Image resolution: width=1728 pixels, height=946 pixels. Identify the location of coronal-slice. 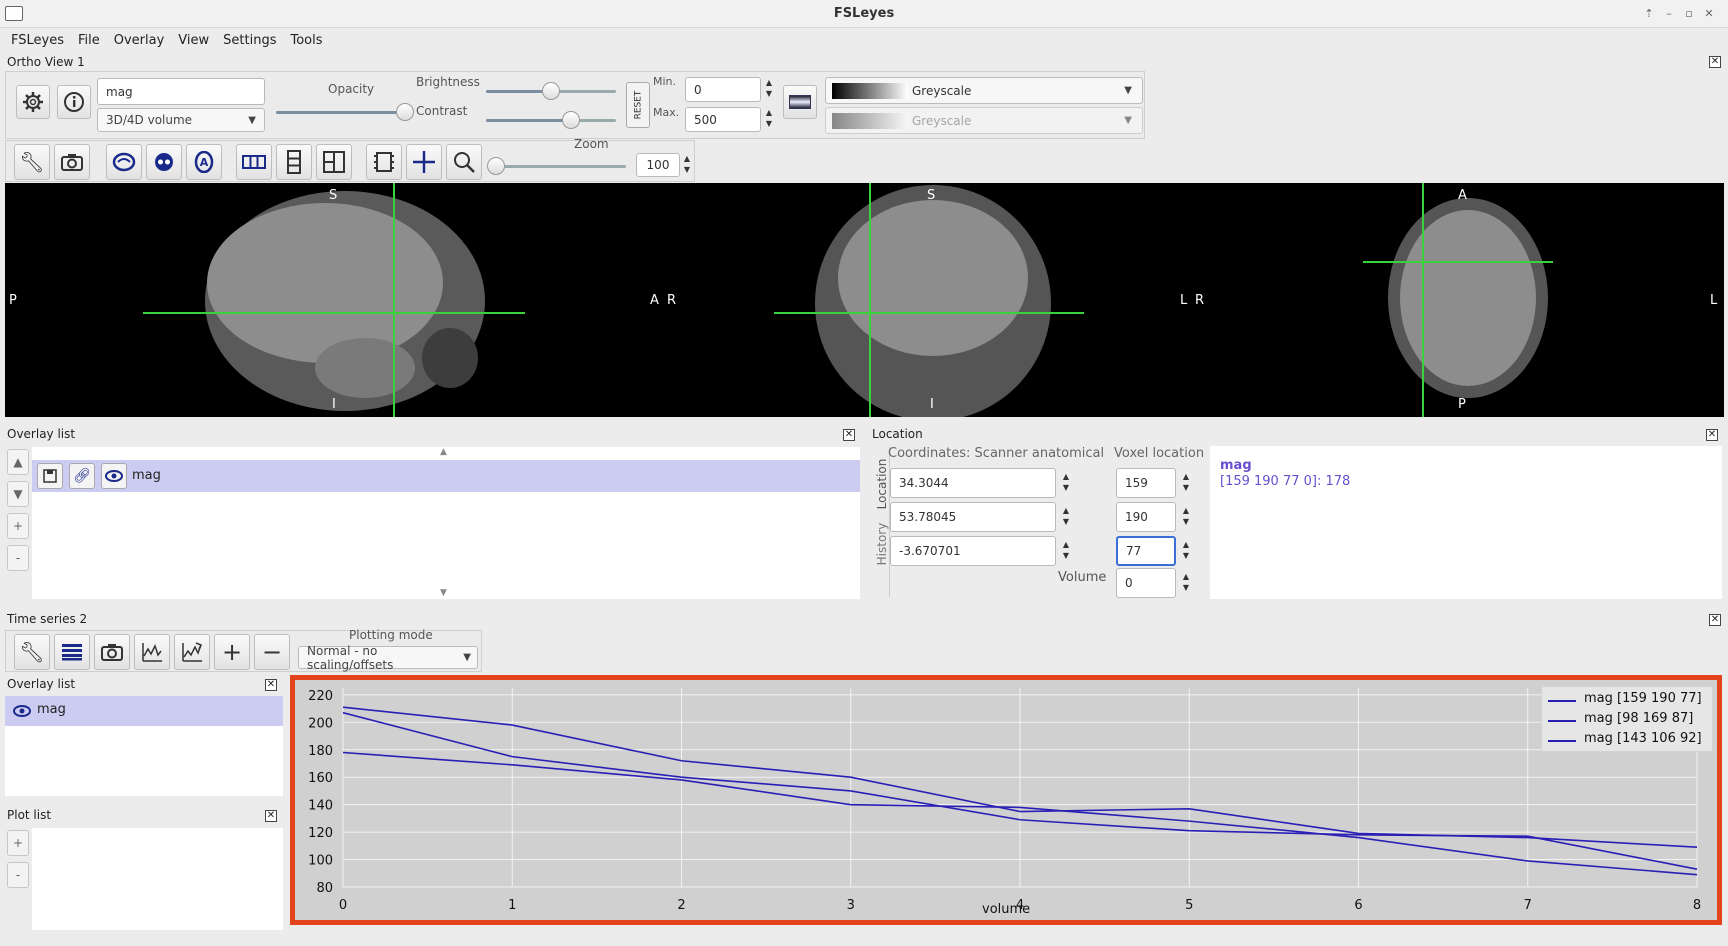
(960, 300).